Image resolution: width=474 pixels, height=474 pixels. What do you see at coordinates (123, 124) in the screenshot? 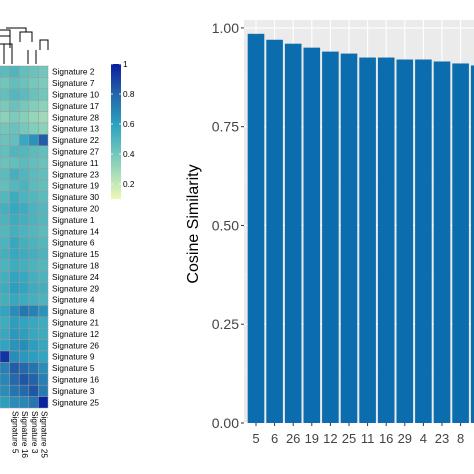
I see `colorbar-ticks: 1 0.8 0.6 0.4 0.2` at bounding box center [123, 124].